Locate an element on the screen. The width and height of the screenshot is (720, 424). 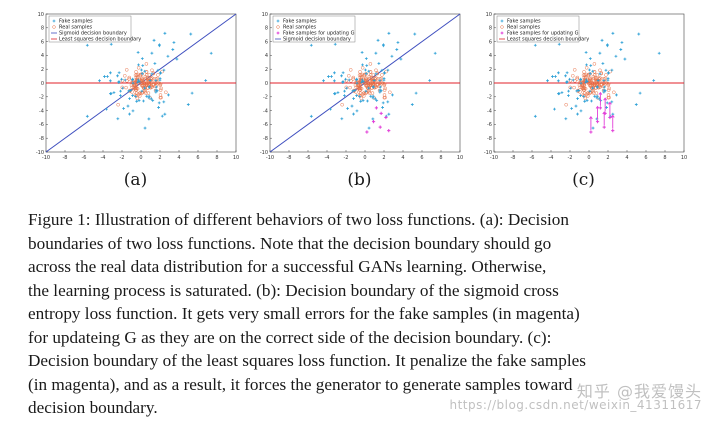
x-tick-label: 0 is located at coordinates (364, 158).